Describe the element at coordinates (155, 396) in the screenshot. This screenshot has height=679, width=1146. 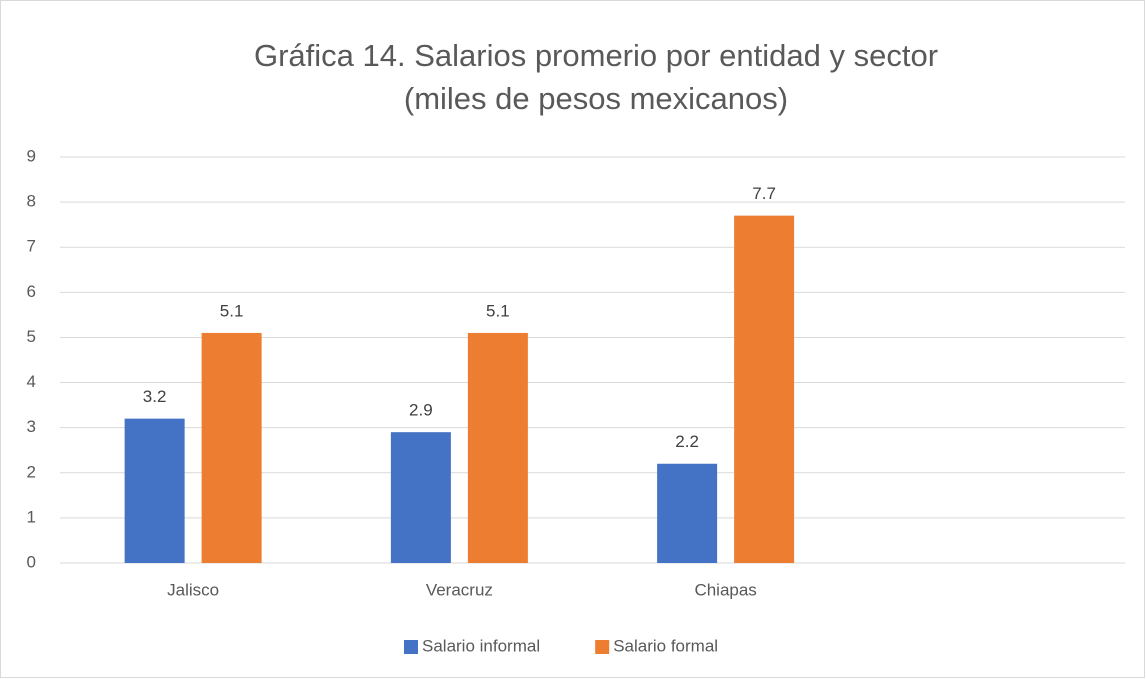
I see `data-label: 3.2` at that location.